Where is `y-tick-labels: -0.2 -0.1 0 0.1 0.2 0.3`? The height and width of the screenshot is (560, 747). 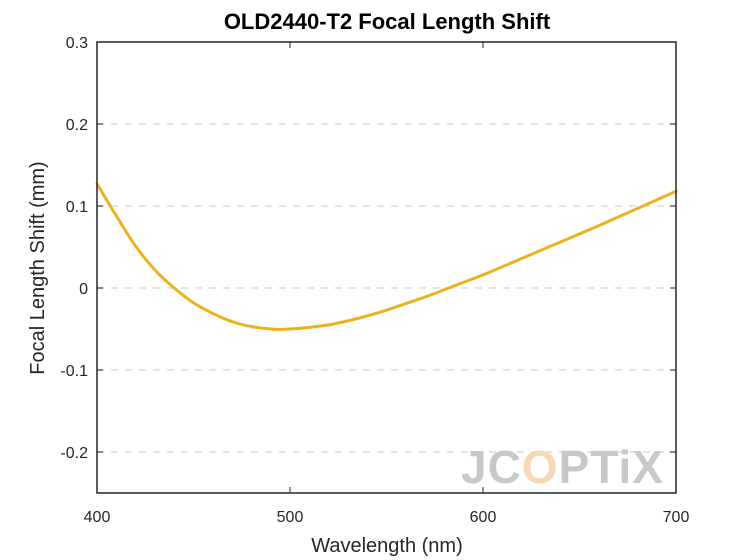 y-tick-labels: -0.2 -0.1 0 0.1 0.2 0.3 is located at coordinates (74, 248).